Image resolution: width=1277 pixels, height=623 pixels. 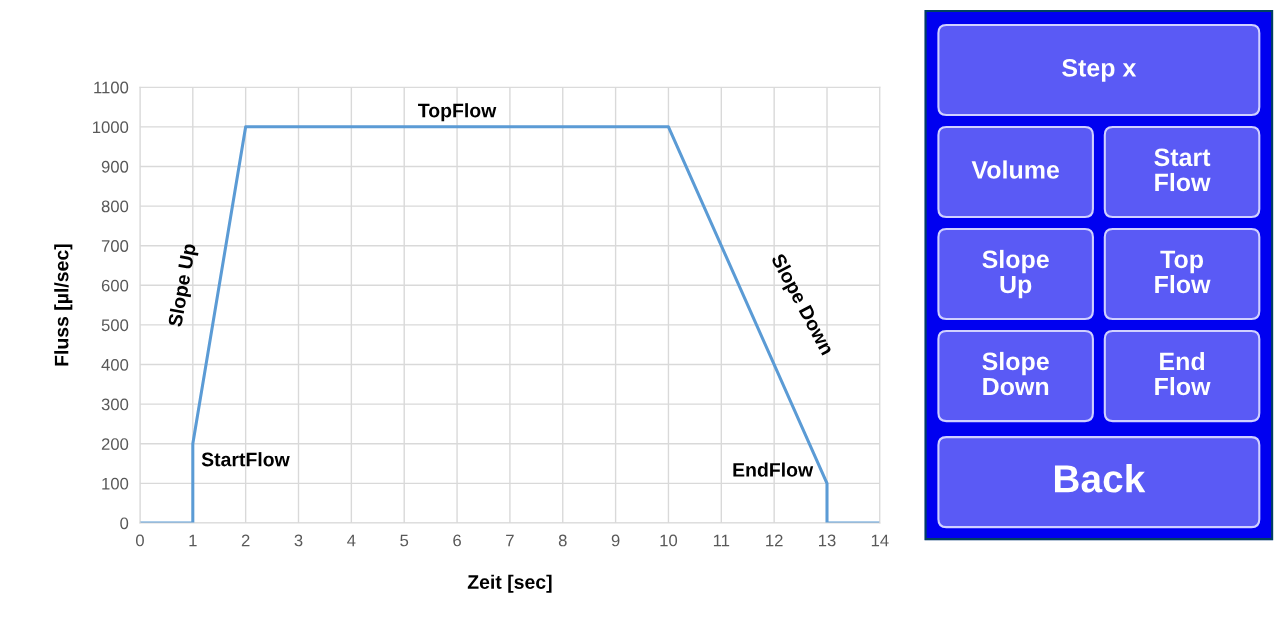 What do you see at coordinates (245, 540) in the screenshot?
I see `x-tick-label: 2` at bounding box center [245, 540].